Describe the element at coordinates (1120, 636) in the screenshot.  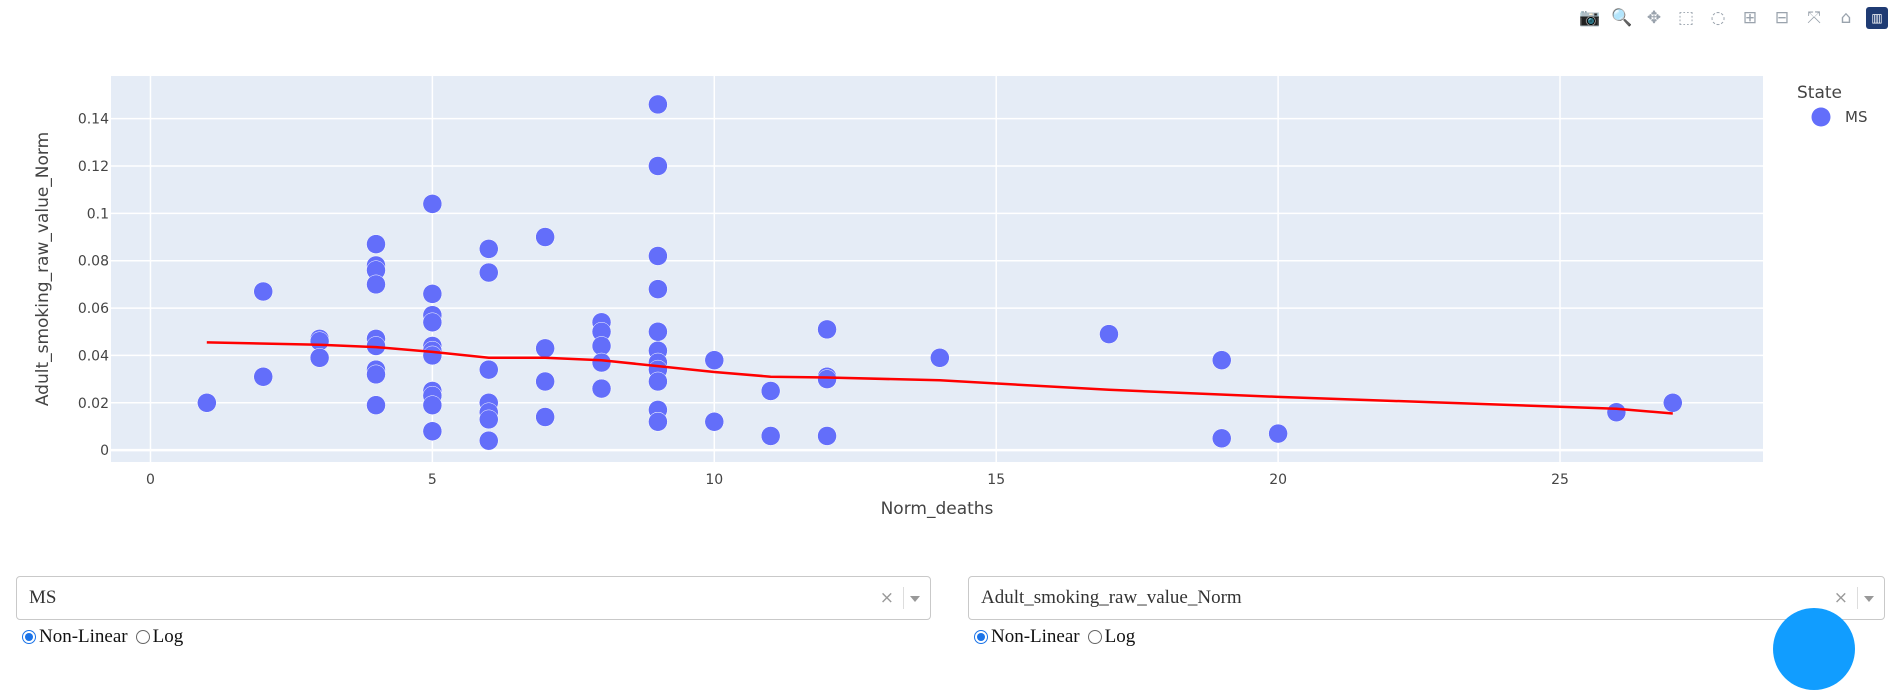
I see `y-log-label: Log` at that location.